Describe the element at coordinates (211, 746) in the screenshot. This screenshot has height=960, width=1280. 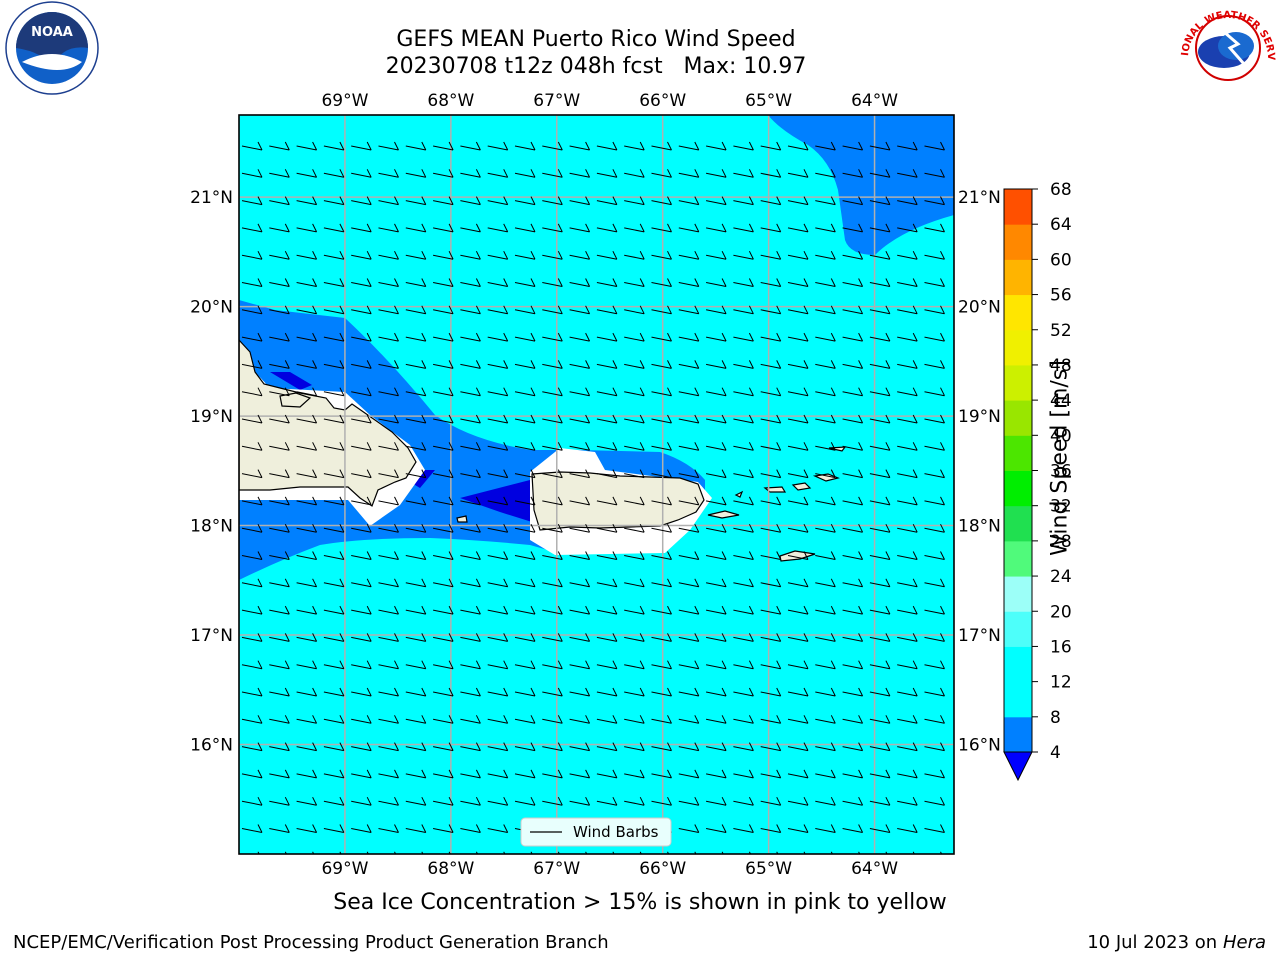
I see `lat-label-left: 16°N` at that location.